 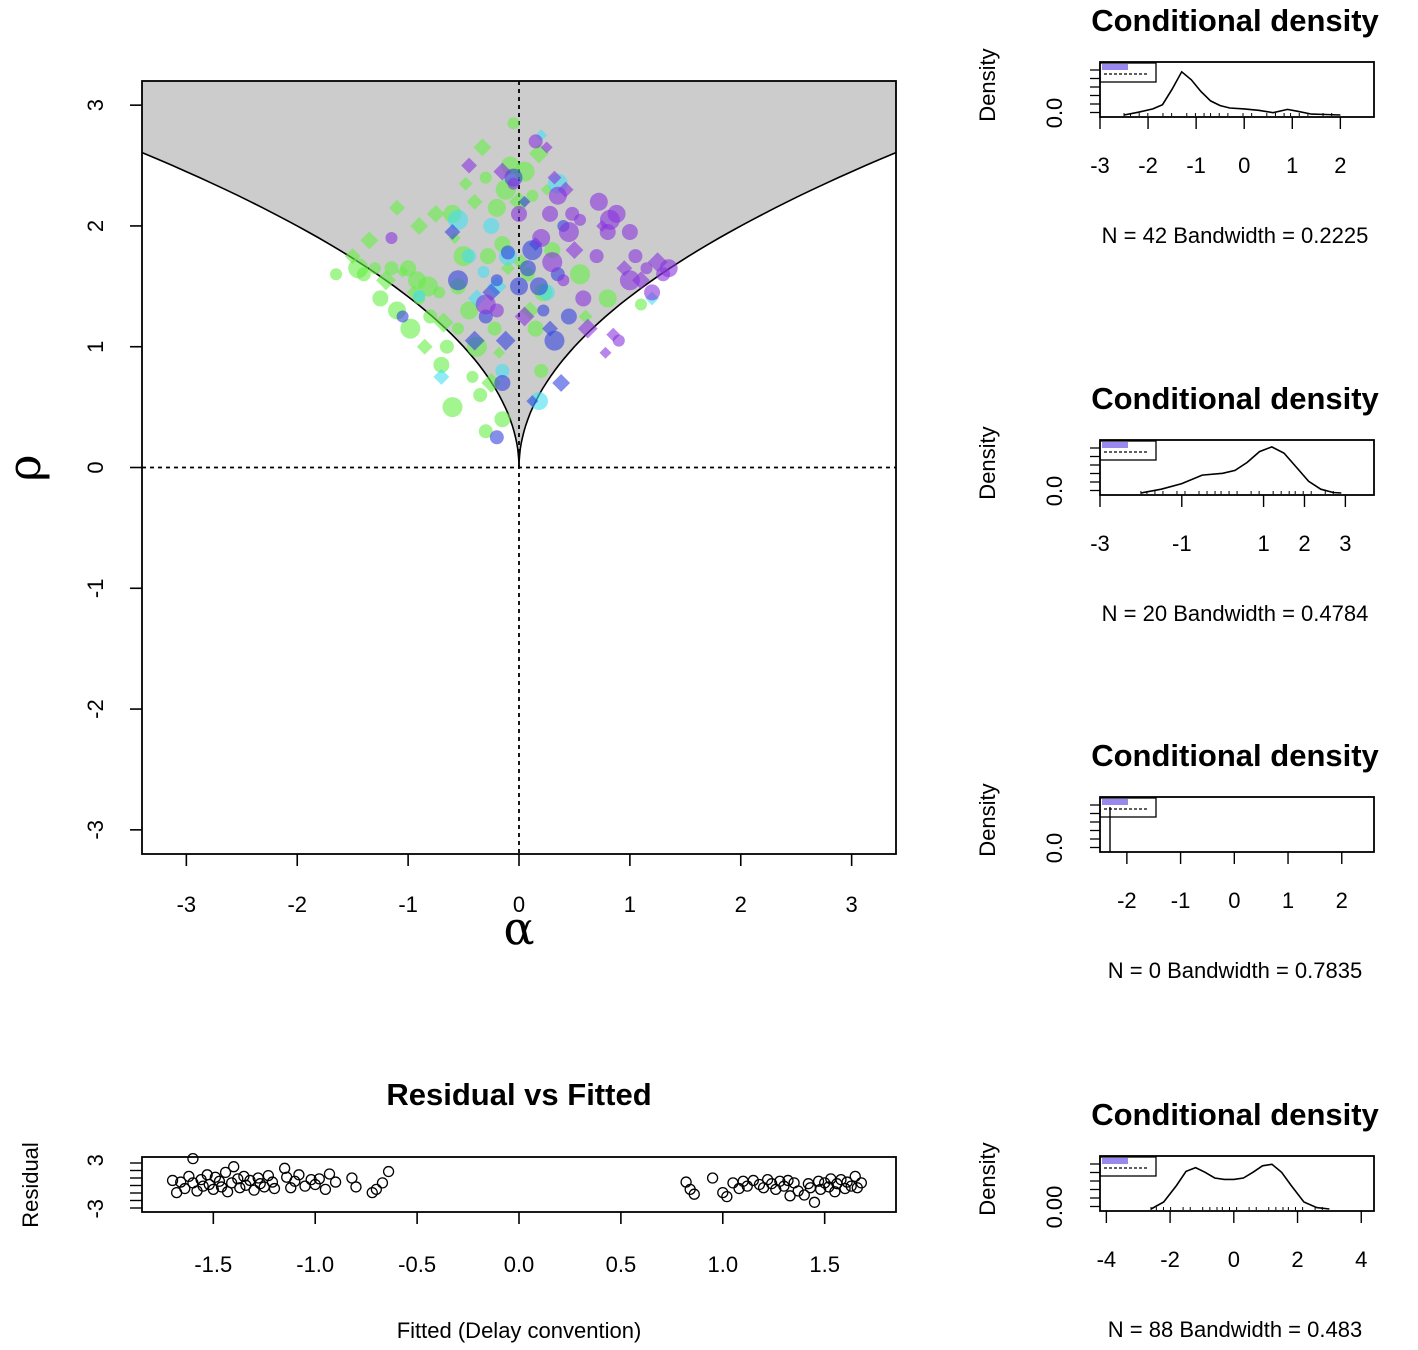 I want to click on density-frame, so click(x=1237, y=89).